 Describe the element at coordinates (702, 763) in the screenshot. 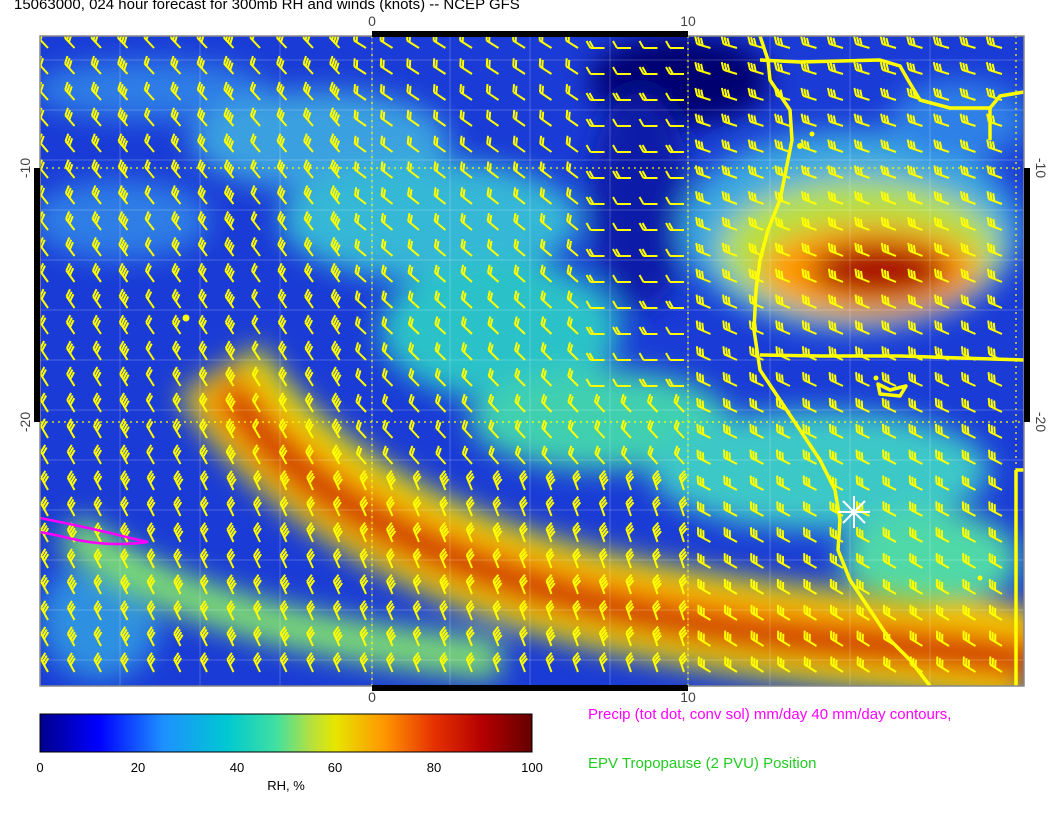

I see `epv-legend: EPV Tropopause (2 PVU) Position` at that location.